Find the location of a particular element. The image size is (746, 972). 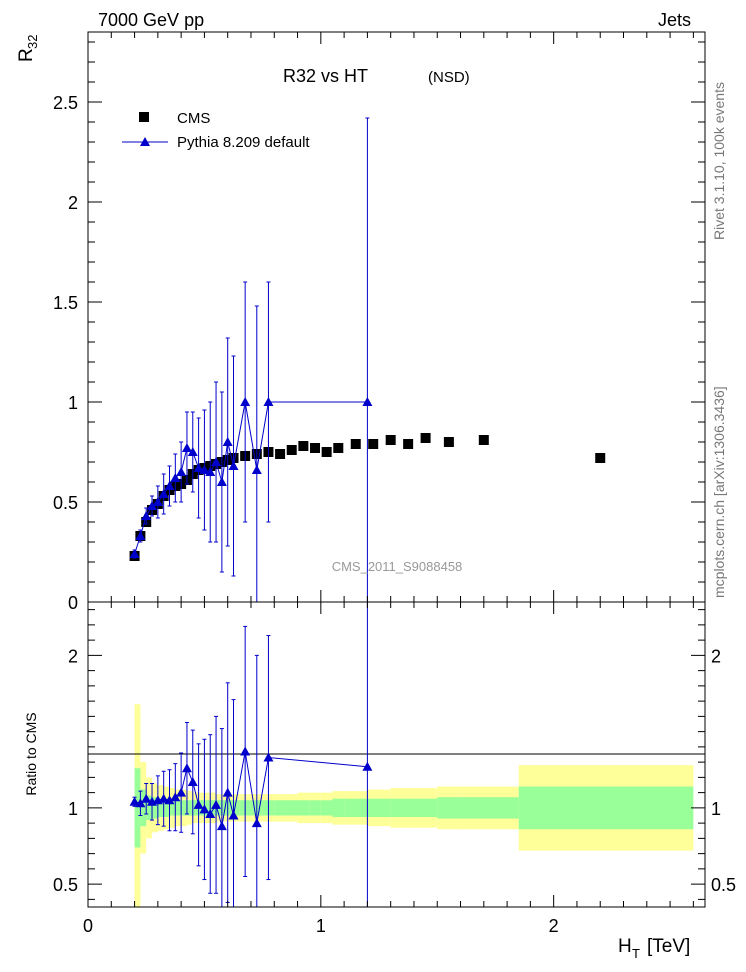

ratio-y-tick-label: 0.5 is located at coordinates (723, 885).